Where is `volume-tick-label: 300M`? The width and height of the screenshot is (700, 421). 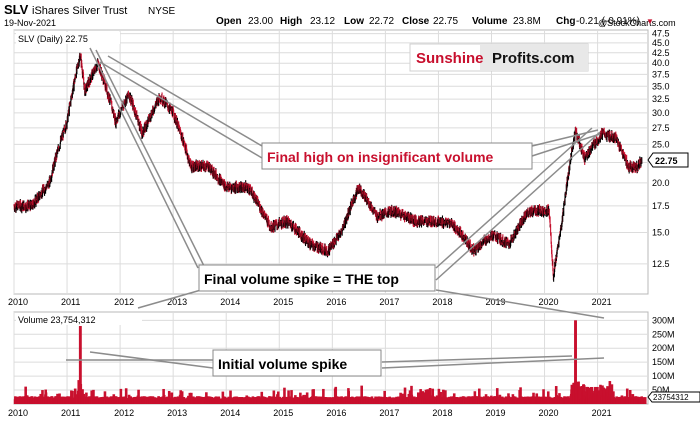 volume-tick-label: 300M is located at coordinates (663, 320).